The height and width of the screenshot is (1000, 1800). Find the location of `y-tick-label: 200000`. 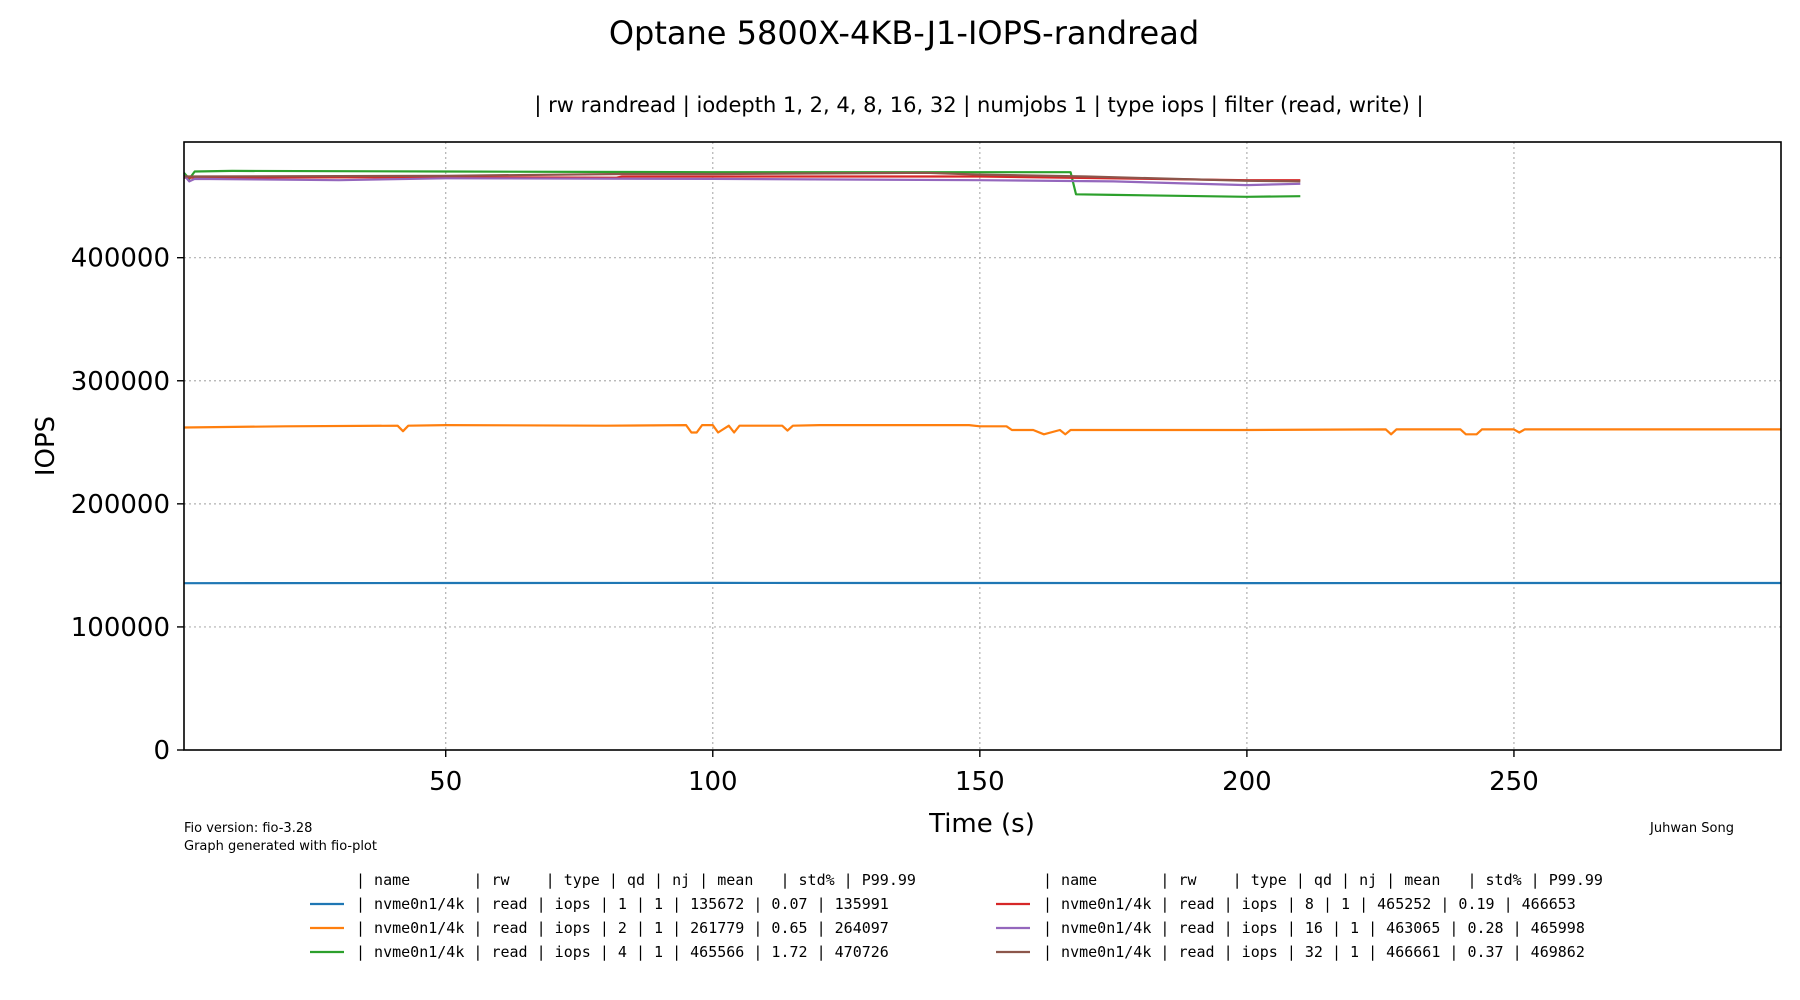

y-tick-label: 200000 is located at coordinates (120, 505).